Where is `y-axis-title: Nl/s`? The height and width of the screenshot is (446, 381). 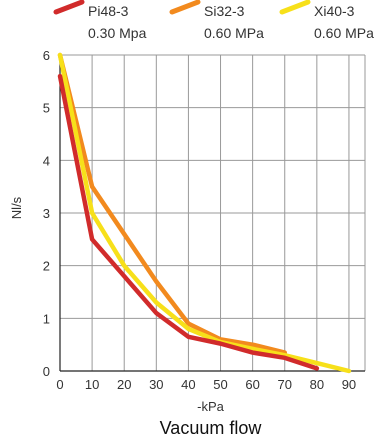
y-axis-title: Nl/s is located at coordinates (16, 207).